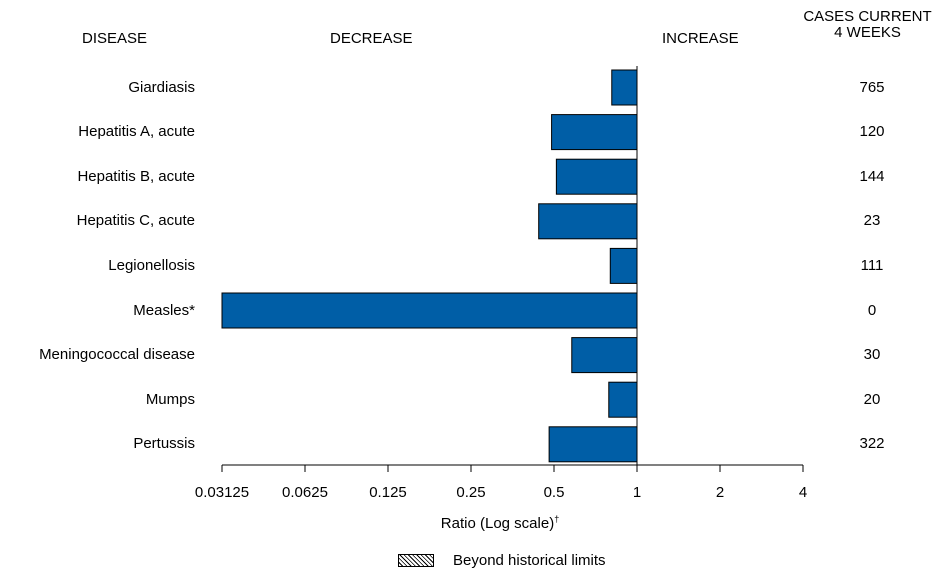 Image resolution: width=951 pixels, height=573 pixels. What do you see at coordinates (161, 87) in the screenshot?
I see `category-label: Giardiasis` at bounding box center [161, 87].